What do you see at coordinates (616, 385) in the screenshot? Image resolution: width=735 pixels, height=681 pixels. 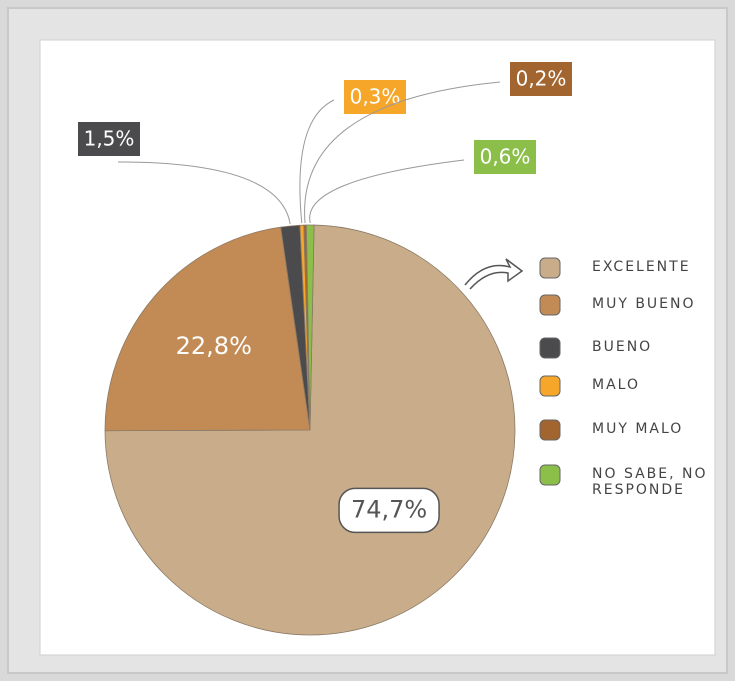 I see `legend-label: MALO` at bounding box center [616, 385].